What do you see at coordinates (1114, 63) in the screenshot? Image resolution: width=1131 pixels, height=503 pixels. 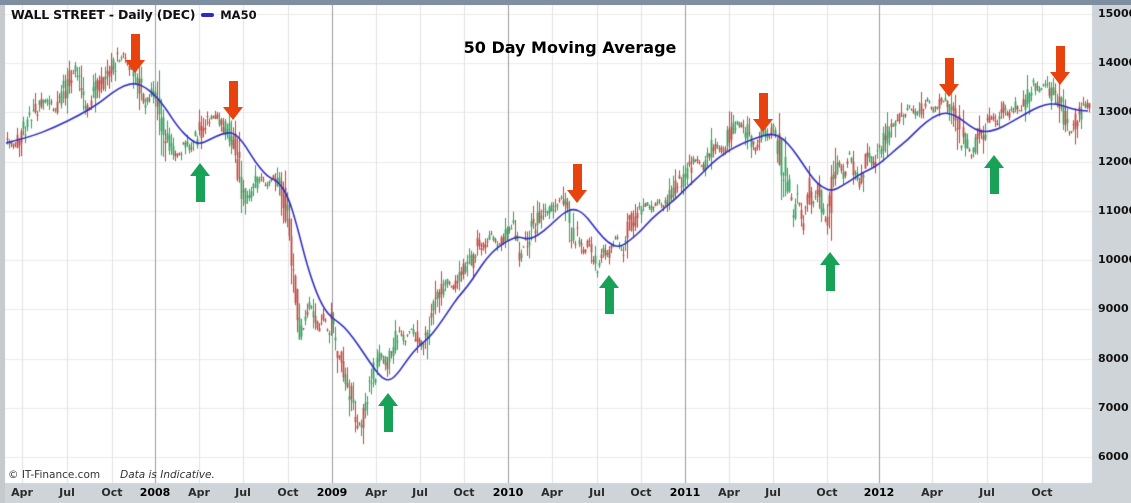 I see `y-axis-label: 14000` at bounding box center [1114, 63].